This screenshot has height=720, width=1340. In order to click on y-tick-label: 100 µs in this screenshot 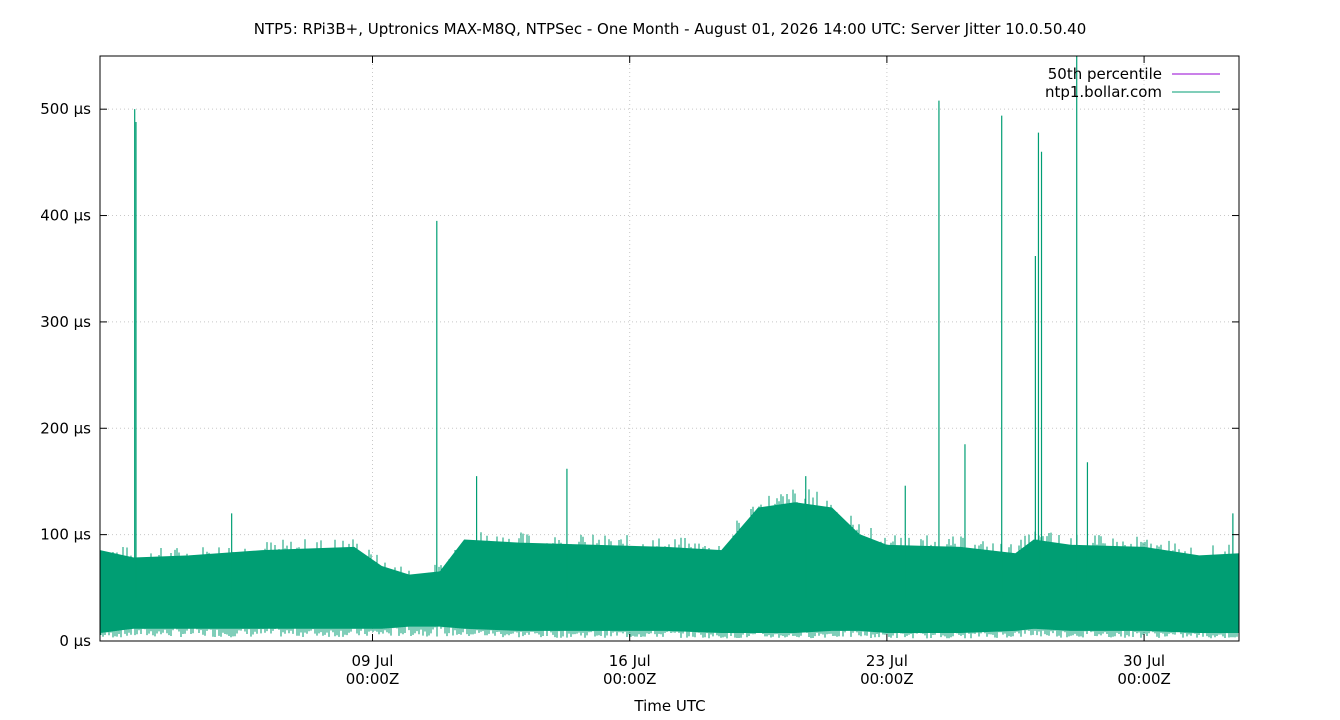, I will do `click(65, 535)`.